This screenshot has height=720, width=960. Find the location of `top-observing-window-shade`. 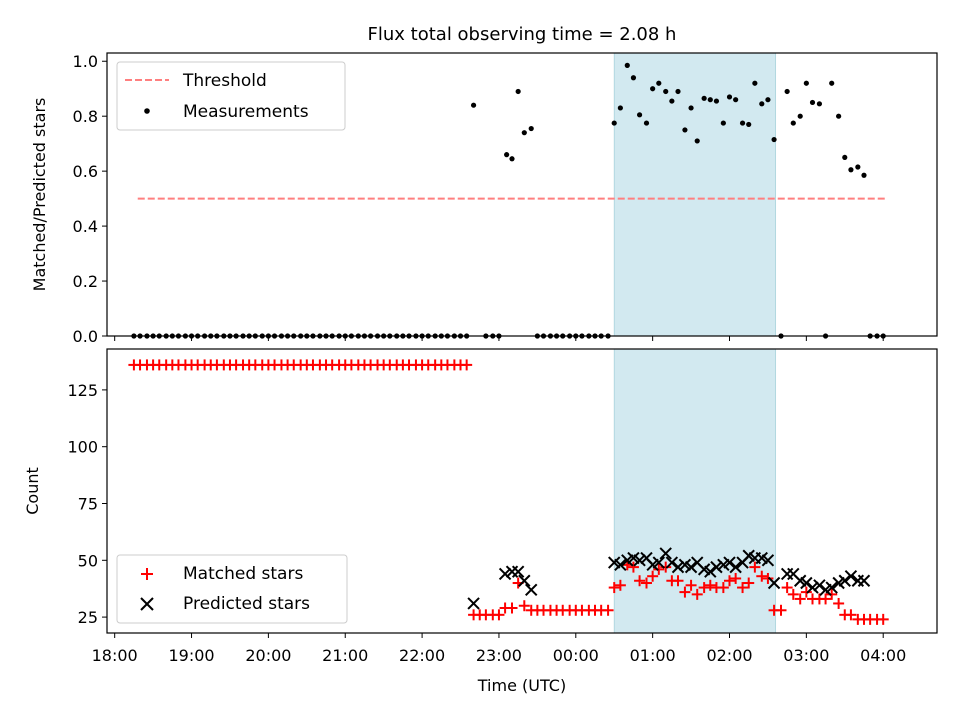

top-observing-window-shade is located at coordinates (695, 194).